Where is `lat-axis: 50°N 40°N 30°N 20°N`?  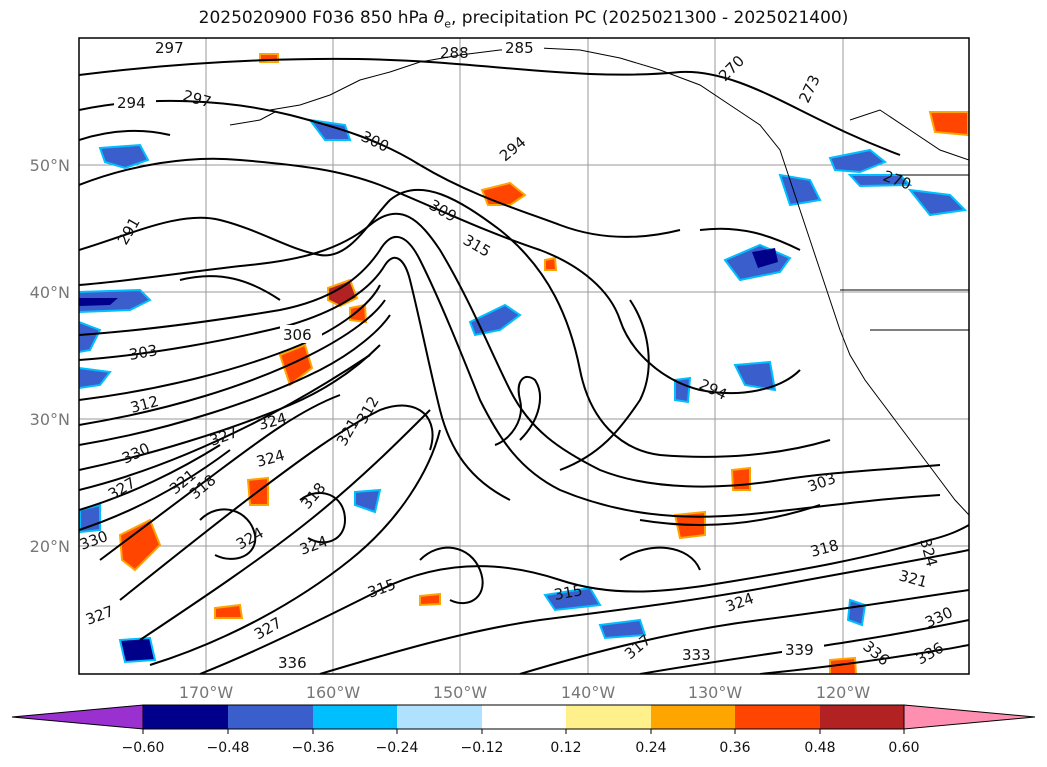
lat-axis: 50°N 40°N 30°N 20°N is located at coordinates (50, 356).